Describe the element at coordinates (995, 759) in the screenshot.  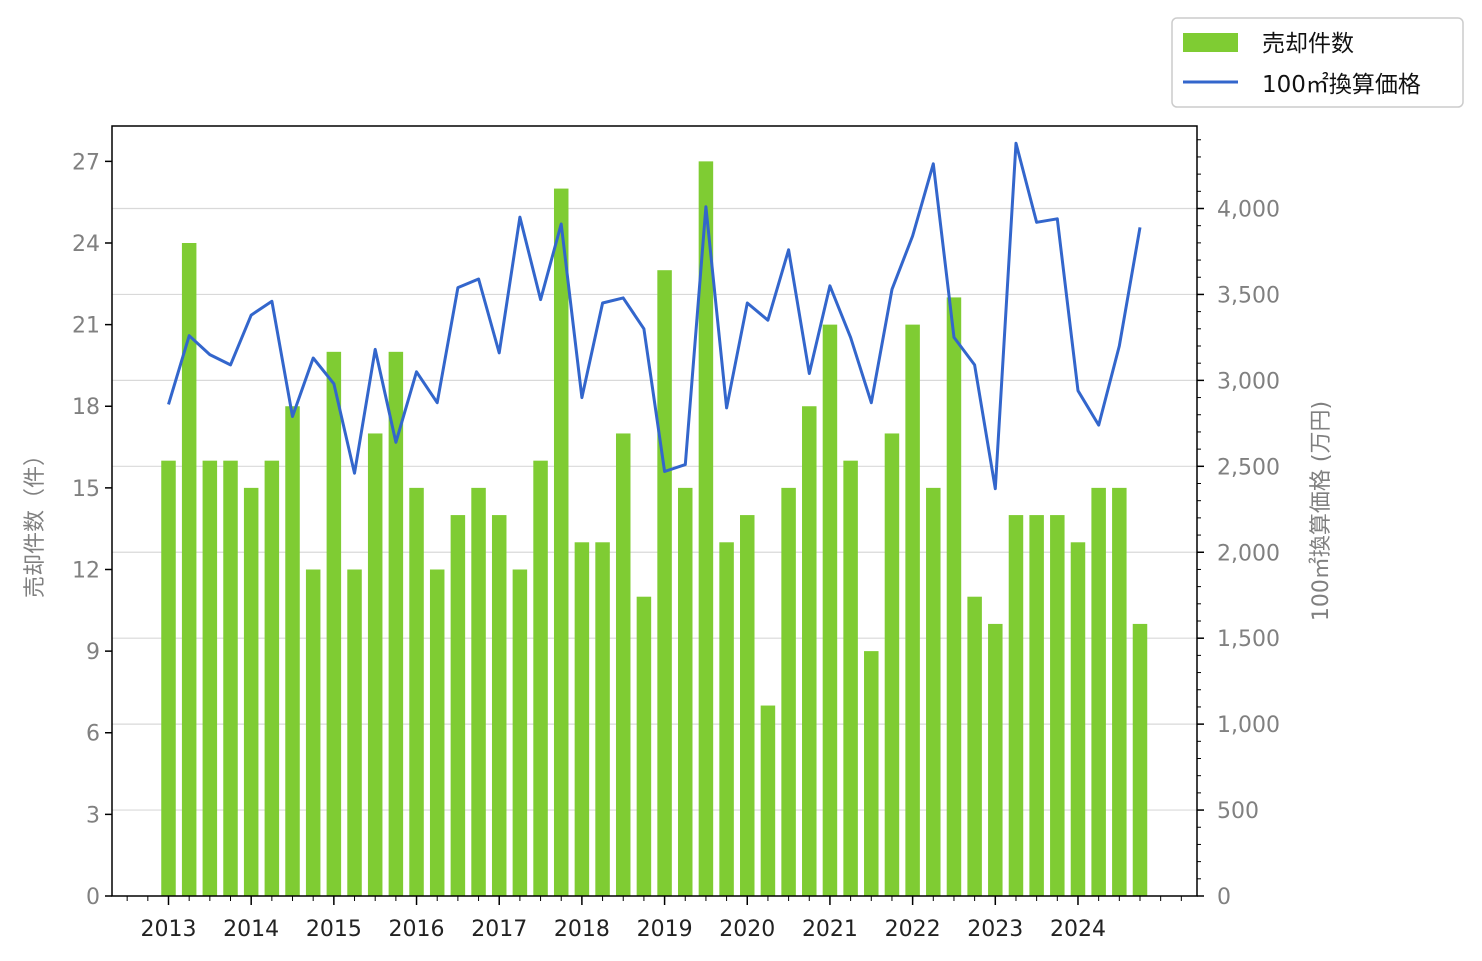
I see `bar-2023Q1` at that location.